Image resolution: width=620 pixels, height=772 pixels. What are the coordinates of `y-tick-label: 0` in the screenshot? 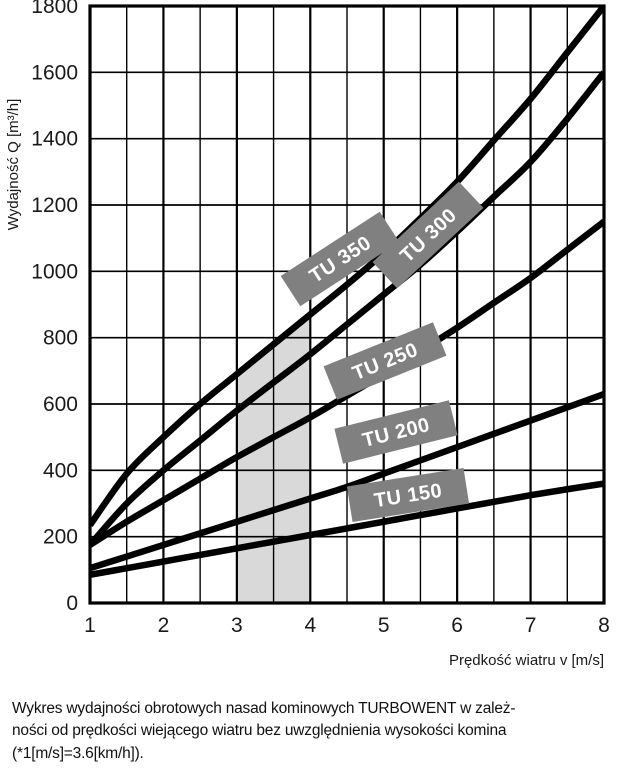 It's located at (72, 603).